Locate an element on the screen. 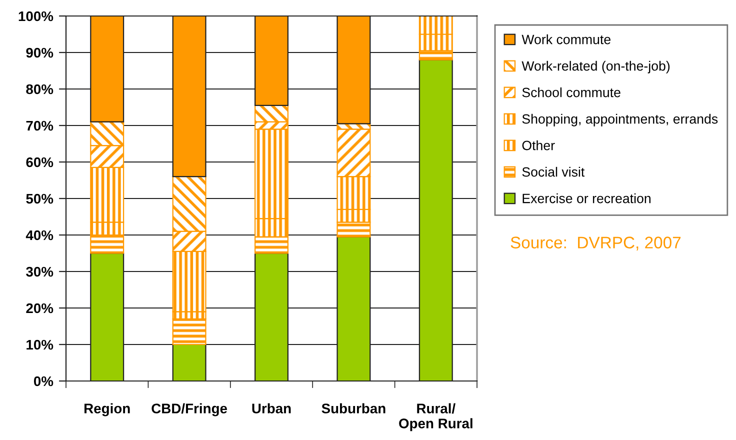  legend-label: Social visit is located at coordinates (553, 171).